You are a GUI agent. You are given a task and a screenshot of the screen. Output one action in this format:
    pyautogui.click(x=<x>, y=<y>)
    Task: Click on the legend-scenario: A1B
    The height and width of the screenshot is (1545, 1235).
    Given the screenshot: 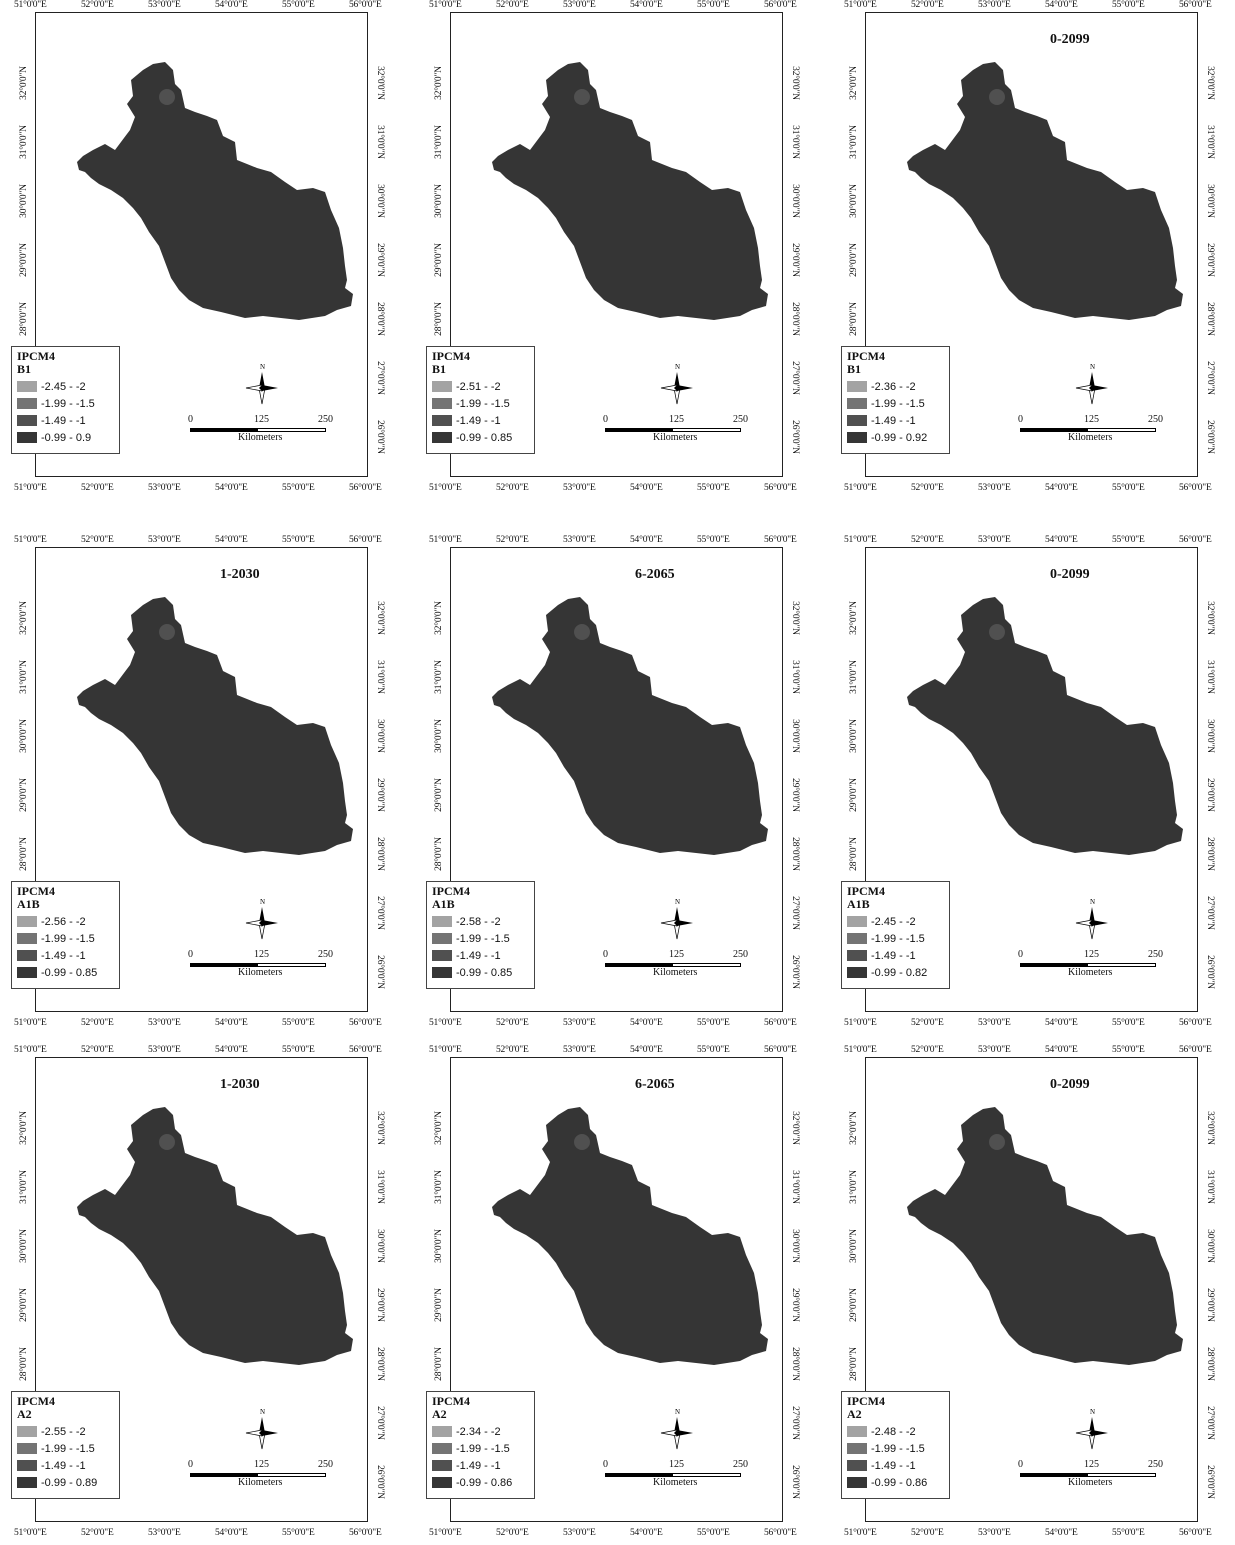 What is the action you would take?
    pyautogui.click(x=480, y=904)
    